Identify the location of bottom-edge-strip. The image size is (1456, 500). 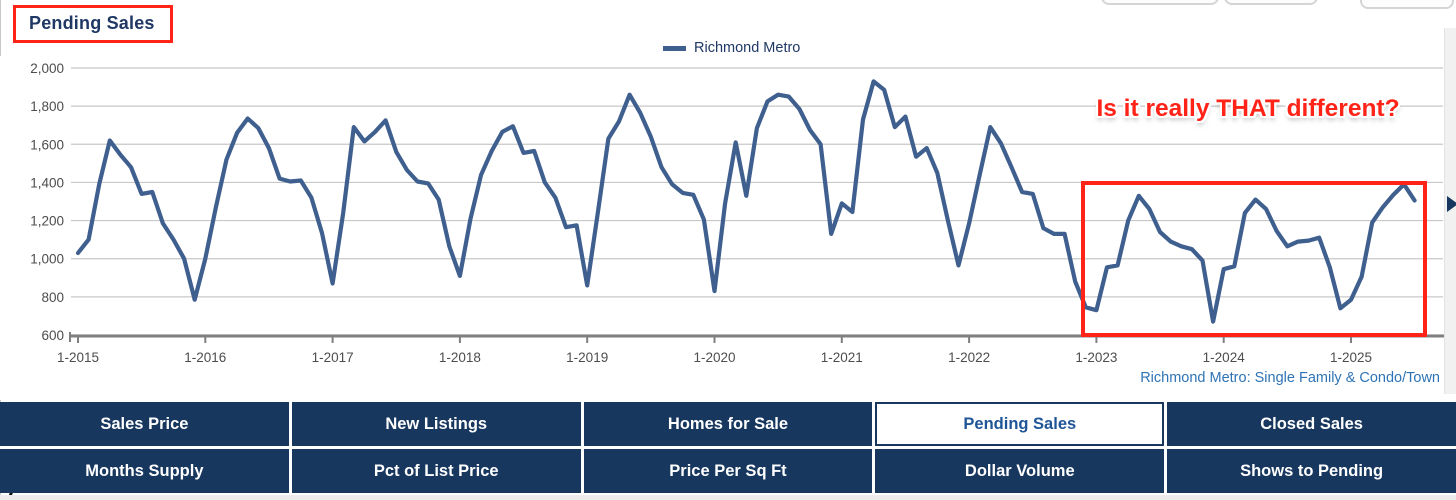
(728, 497).